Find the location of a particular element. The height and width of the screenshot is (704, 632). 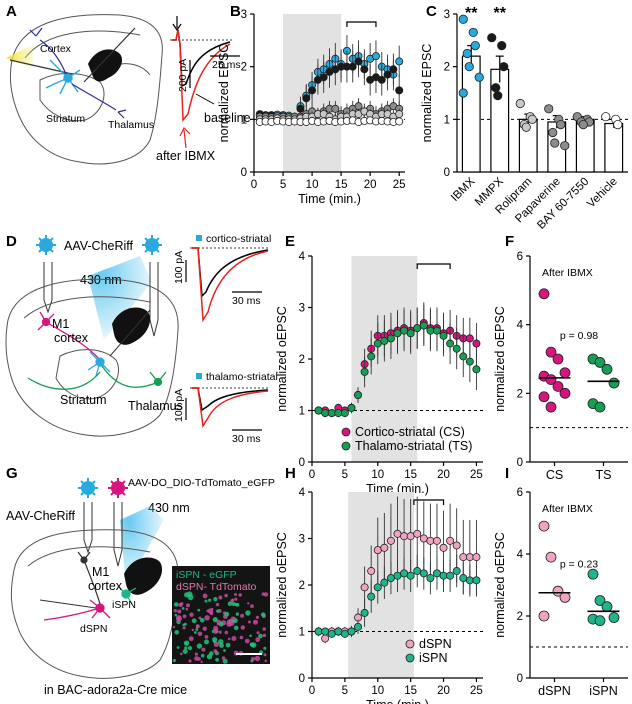

cortex-thalamus-axons-a is located at coordinates (78, 73).